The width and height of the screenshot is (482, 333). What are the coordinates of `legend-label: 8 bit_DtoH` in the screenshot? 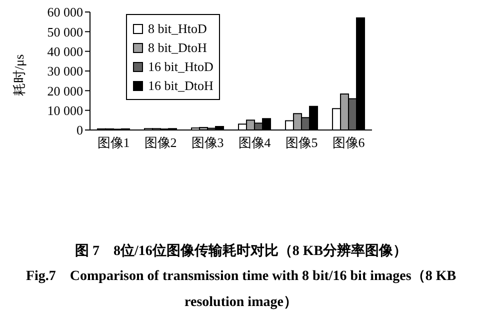 It's located at (177, 48).